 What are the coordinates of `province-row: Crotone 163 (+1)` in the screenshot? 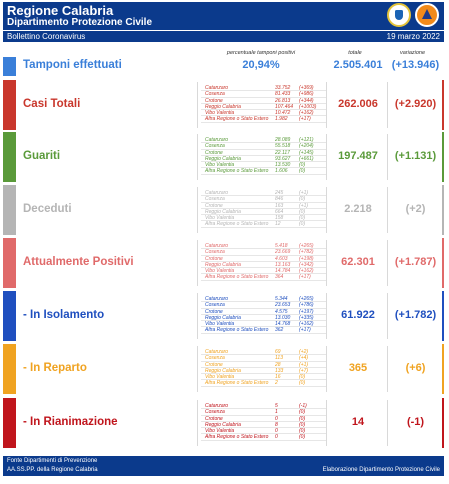 It's located at (264, 206).